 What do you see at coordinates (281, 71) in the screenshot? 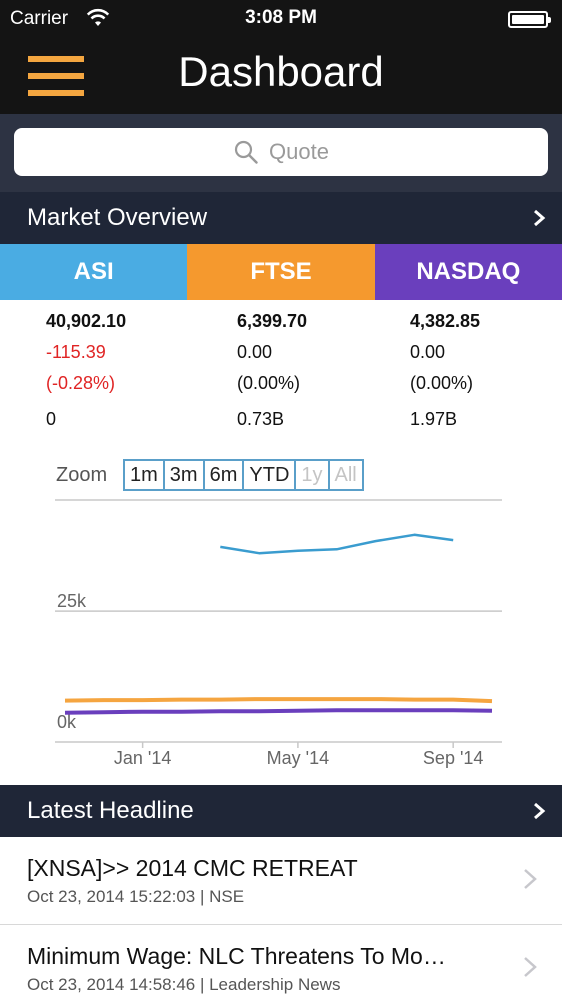
I see `page-title: Dashboard` at bounding box center [281, 71].